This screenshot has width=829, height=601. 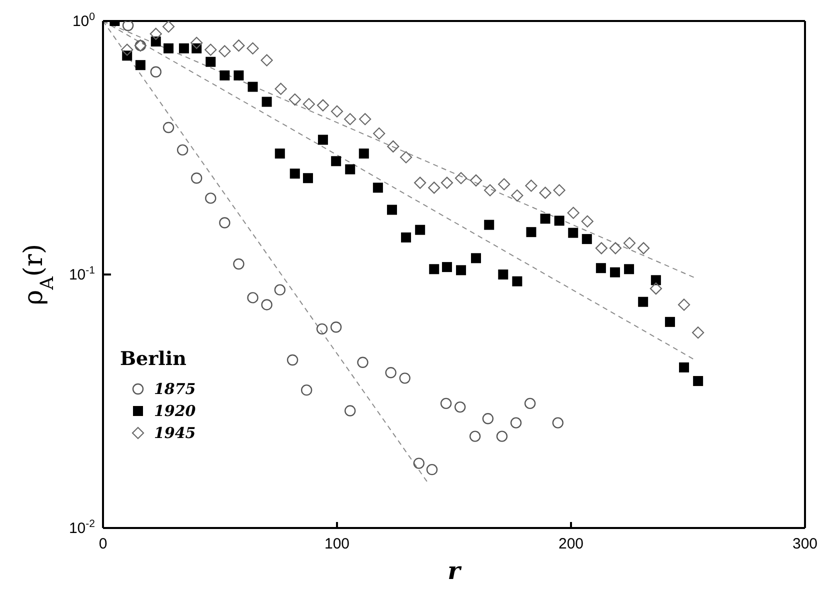 I want to click on x-tick-label: 300, so click(x=805, y=544).